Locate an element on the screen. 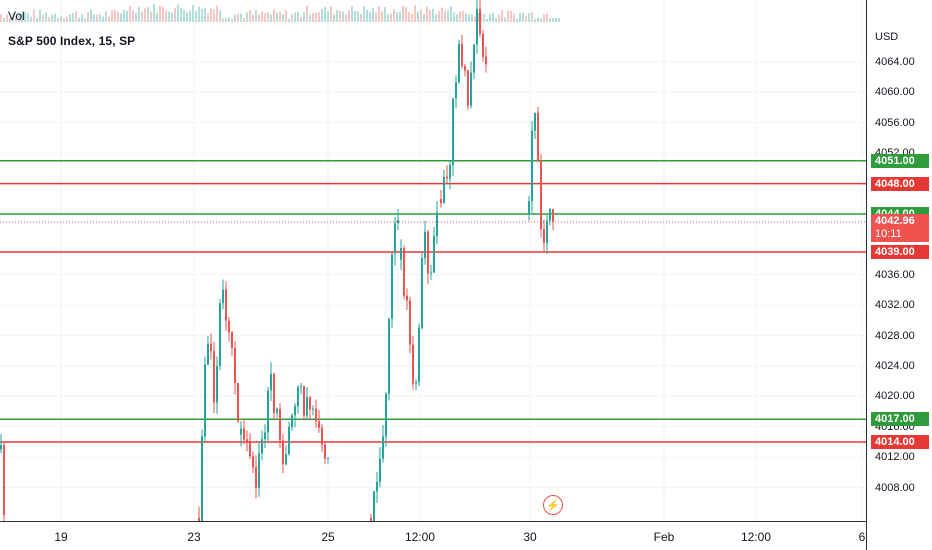 The image size is (932, 550). price-tick: 4060.00 is located at coordinates (895, 92).